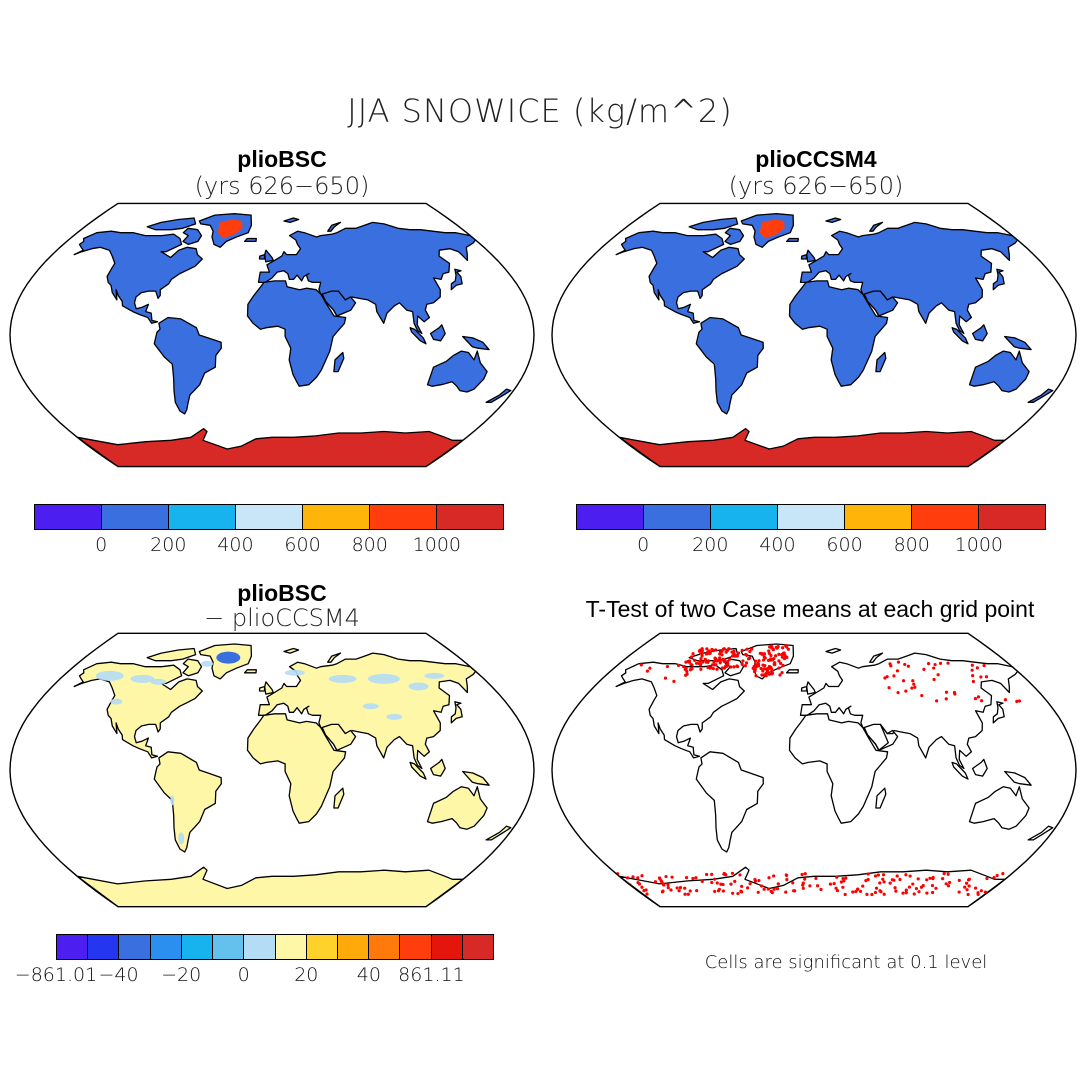 Image resolution: width=1080 pixels, height=1080 pixels. What do you see at coordinates (846, 962) in the screenshot?
I see `significance-note: Cells are significant at 0.1 level` at bounding box center [846, 962].